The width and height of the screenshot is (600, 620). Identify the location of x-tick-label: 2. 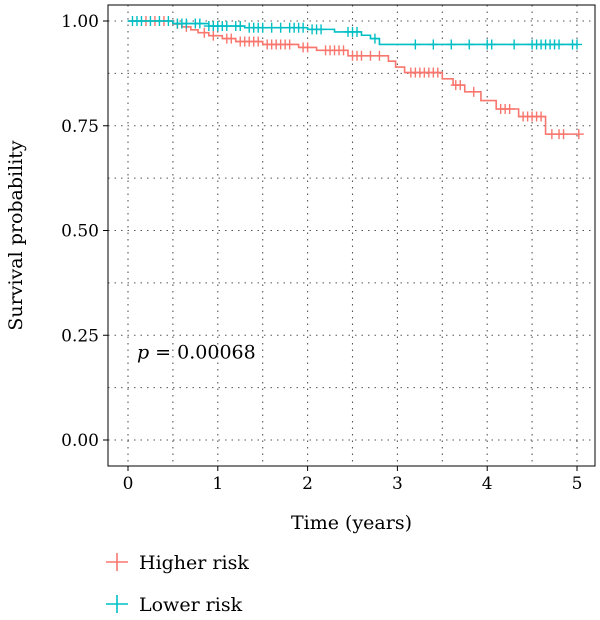
(307, 484).